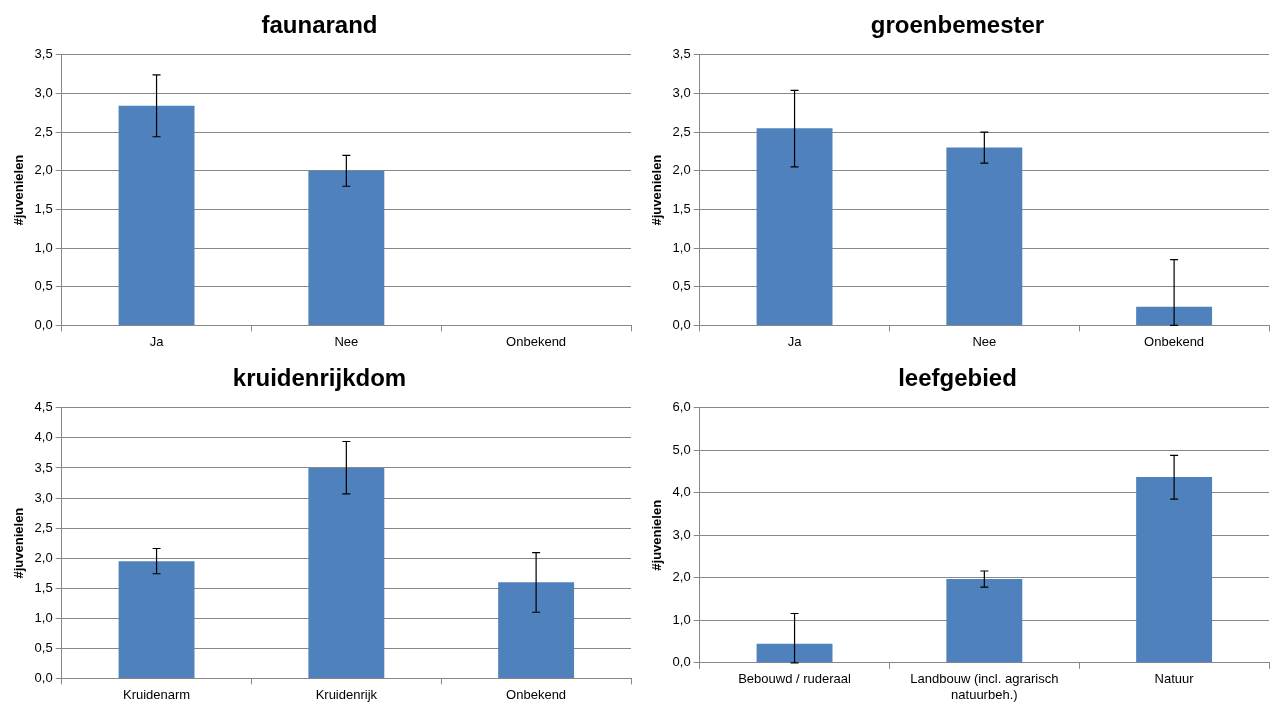 This screenshot has height=713, width=1287. What do you see at coordinates (156, 694) in the screenshot?
I see `x-tick-label: Kruidenarm` at bounding box center [156, 694].